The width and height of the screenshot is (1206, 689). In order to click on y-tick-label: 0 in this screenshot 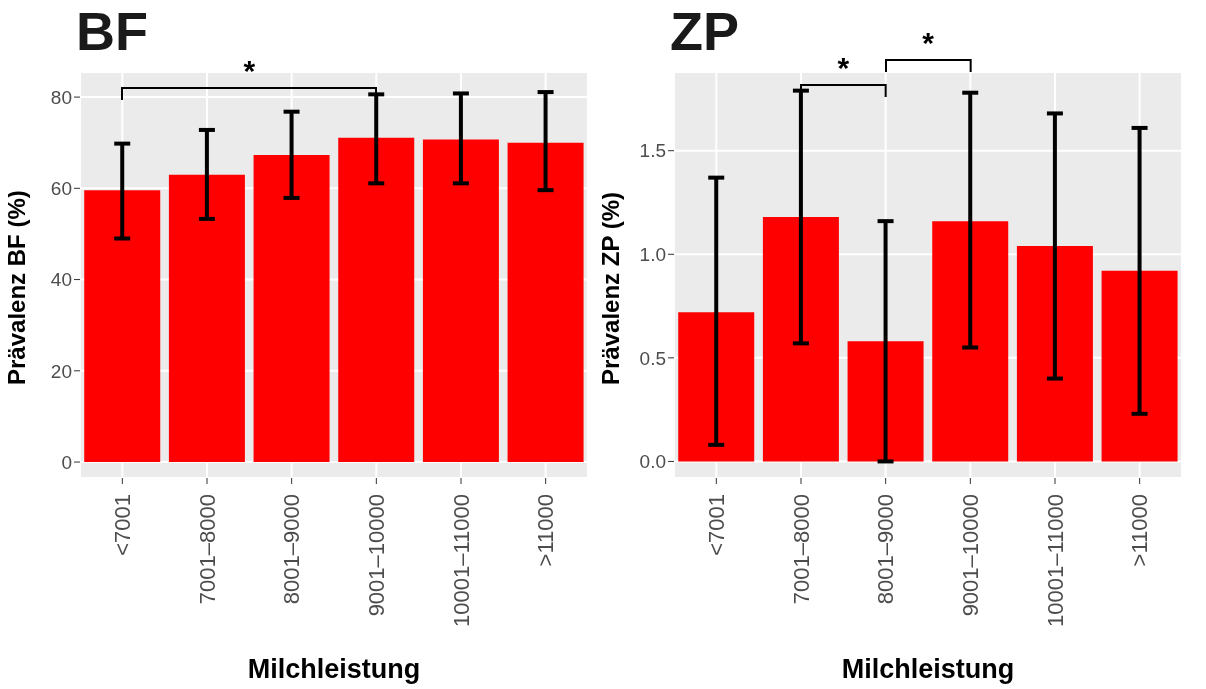, I will do `click(66, 462)`.